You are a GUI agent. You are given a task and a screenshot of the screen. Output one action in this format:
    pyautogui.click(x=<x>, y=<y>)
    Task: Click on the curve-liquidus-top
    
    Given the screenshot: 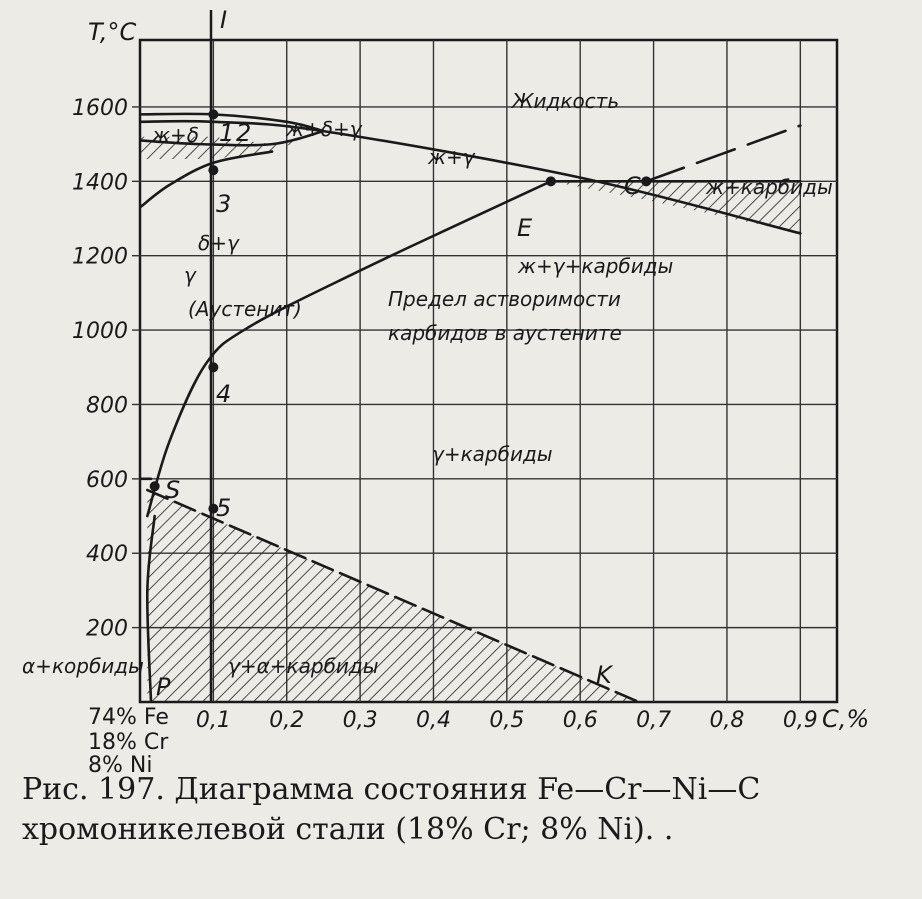 What is the action you would take?
    pyautogui.click(x=232, y=122)
    